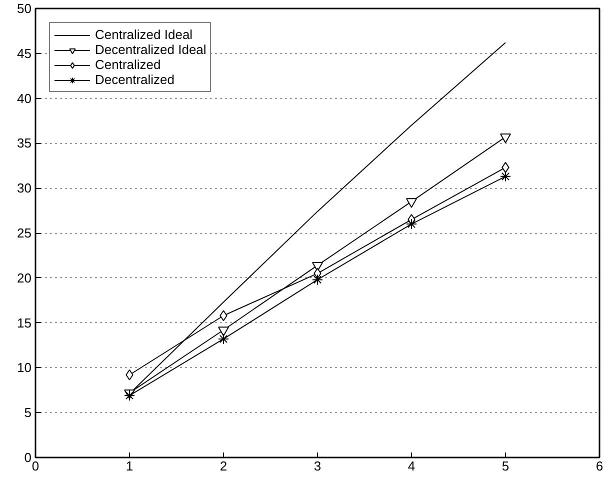  What do you see at coordinates (134, 79) in the screenshot?
I see `legend-label: Decentralized` at bounding box center [134, 79].